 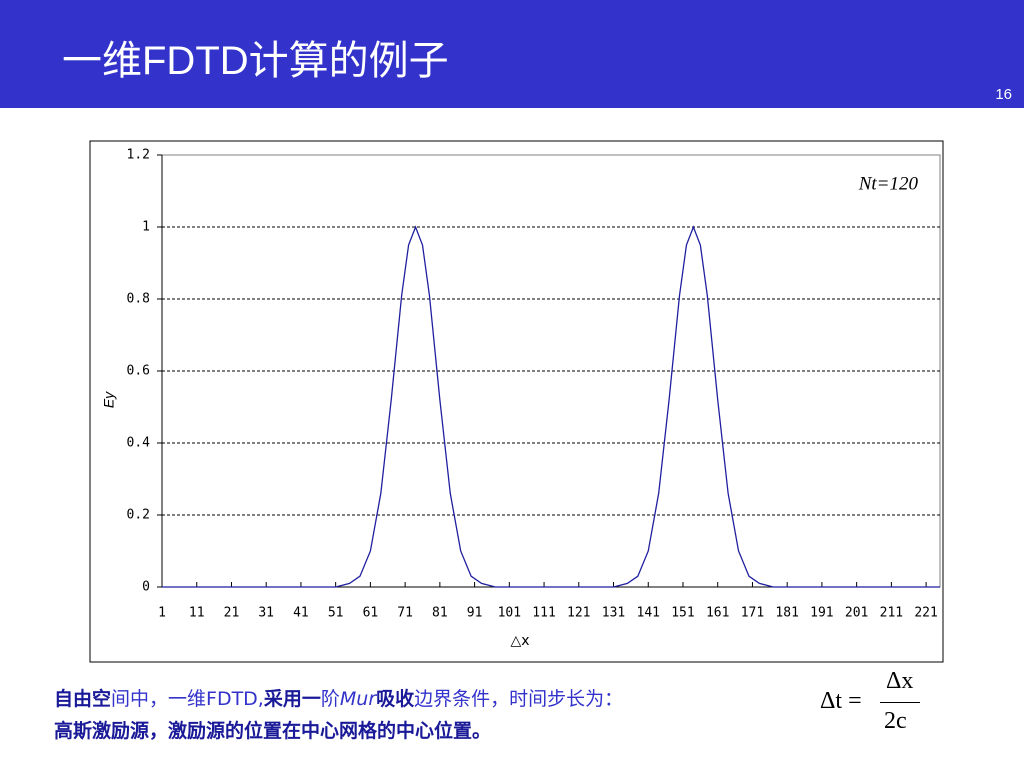 What do you see at coordinates (475, 613) in the screenshot?
I see `x-tick-label: 91` at bounding box center [475, 613].